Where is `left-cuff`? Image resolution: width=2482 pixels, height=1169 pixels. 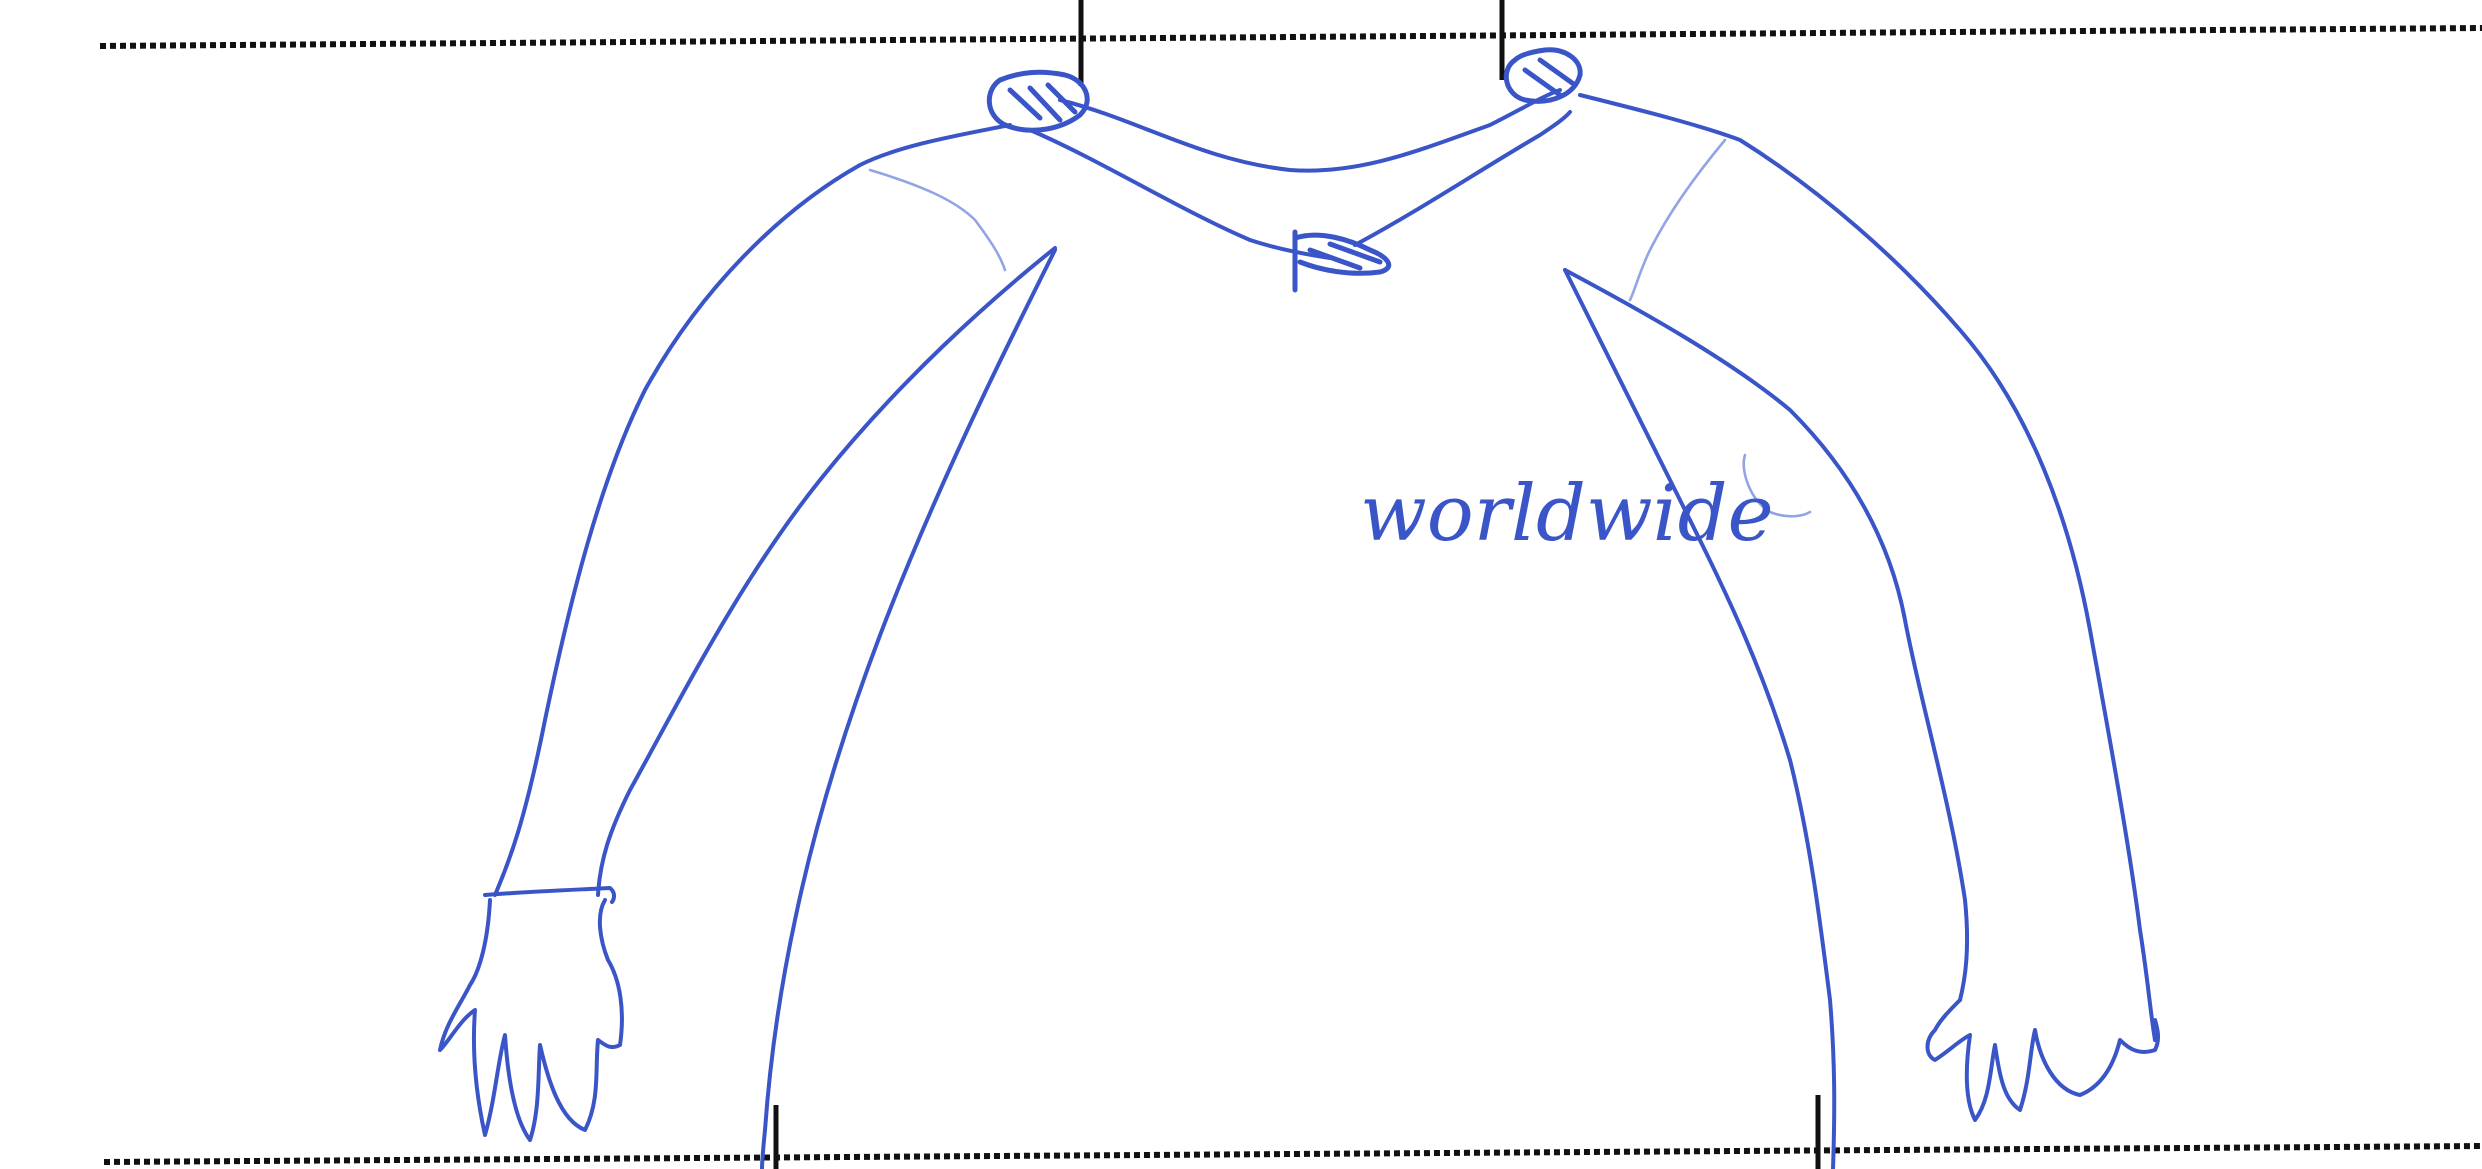 left-cuff is located at coordinates (550, 895).